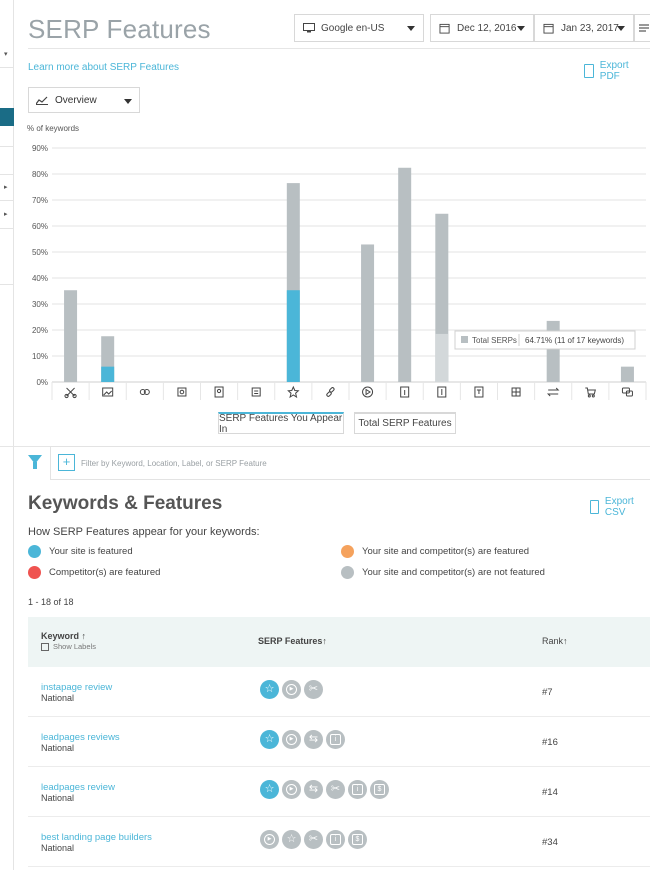 This screenshot has width=650, height=870. Describe the element at coordinates (309, 28) in the screenshot. I see `monitor-icon` at that location.